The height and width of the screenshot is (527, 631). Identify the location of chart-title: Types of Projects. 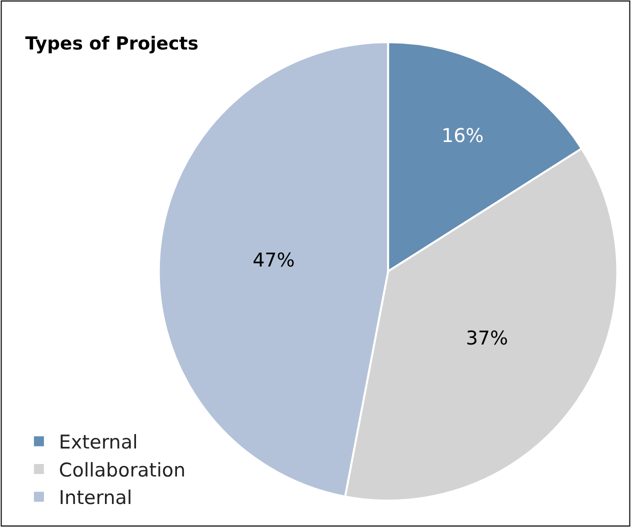
(111, 43).